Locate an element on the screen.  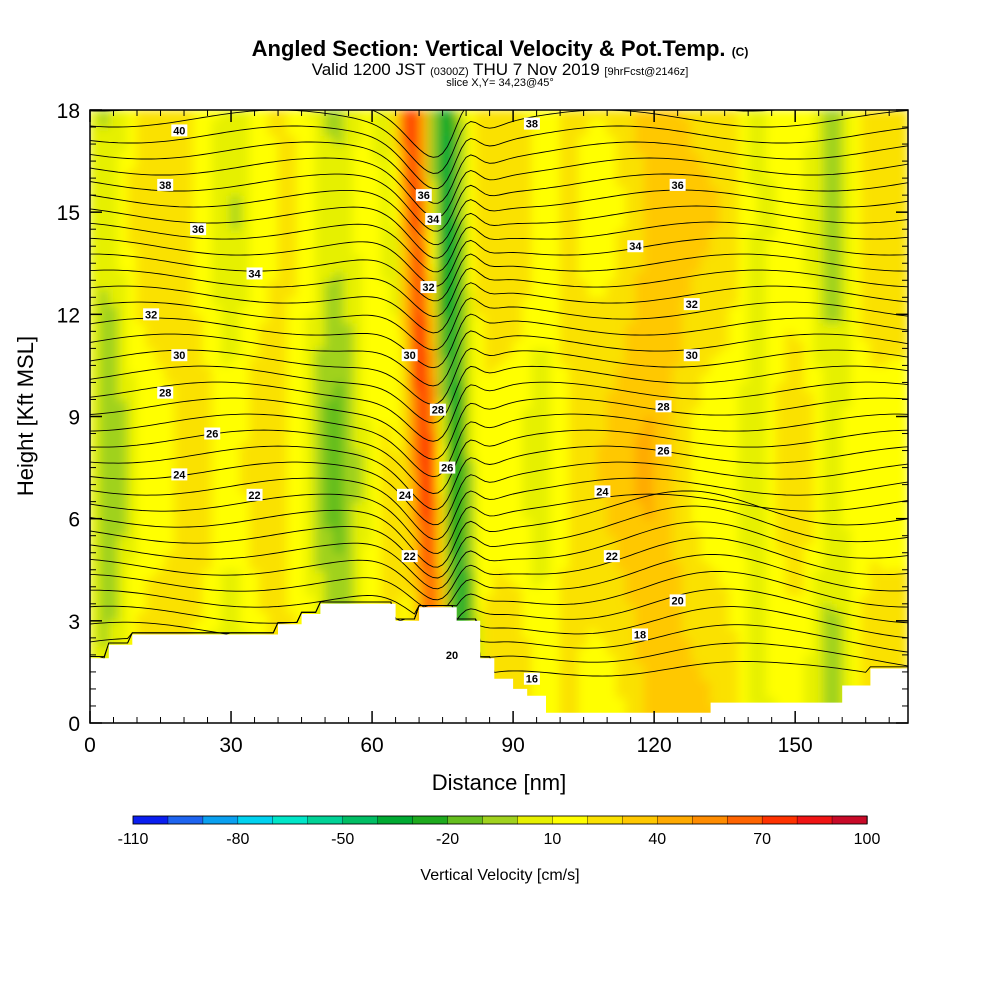
colorbar-label: Vertical Velocity [cm/s] is located at coordinates (499, 875).